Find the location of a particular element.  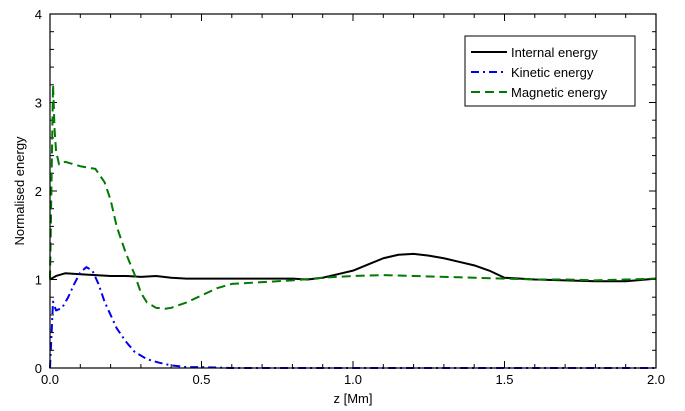

legend-label-1: Kinetic energy is located at coordinates (552, 72).